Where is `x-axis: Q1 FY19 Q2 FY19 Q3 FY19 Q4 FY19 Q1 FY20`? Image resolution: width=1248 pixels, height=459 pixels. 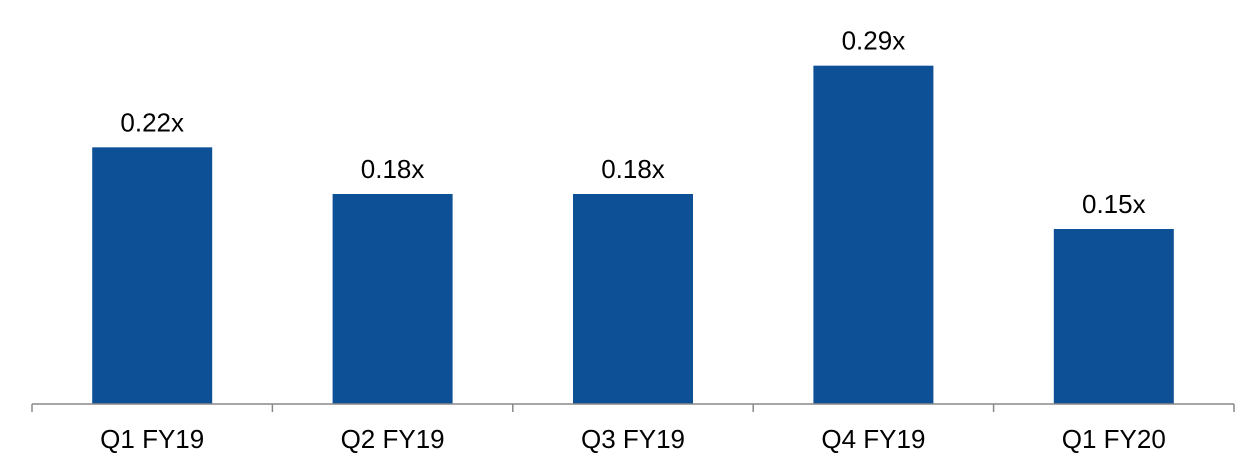 x-axis: Q1 FY19 Q2 FY19 Q3 FY19 Q4 FY19 Q1 FY20 is located at coordinates (633, 428).